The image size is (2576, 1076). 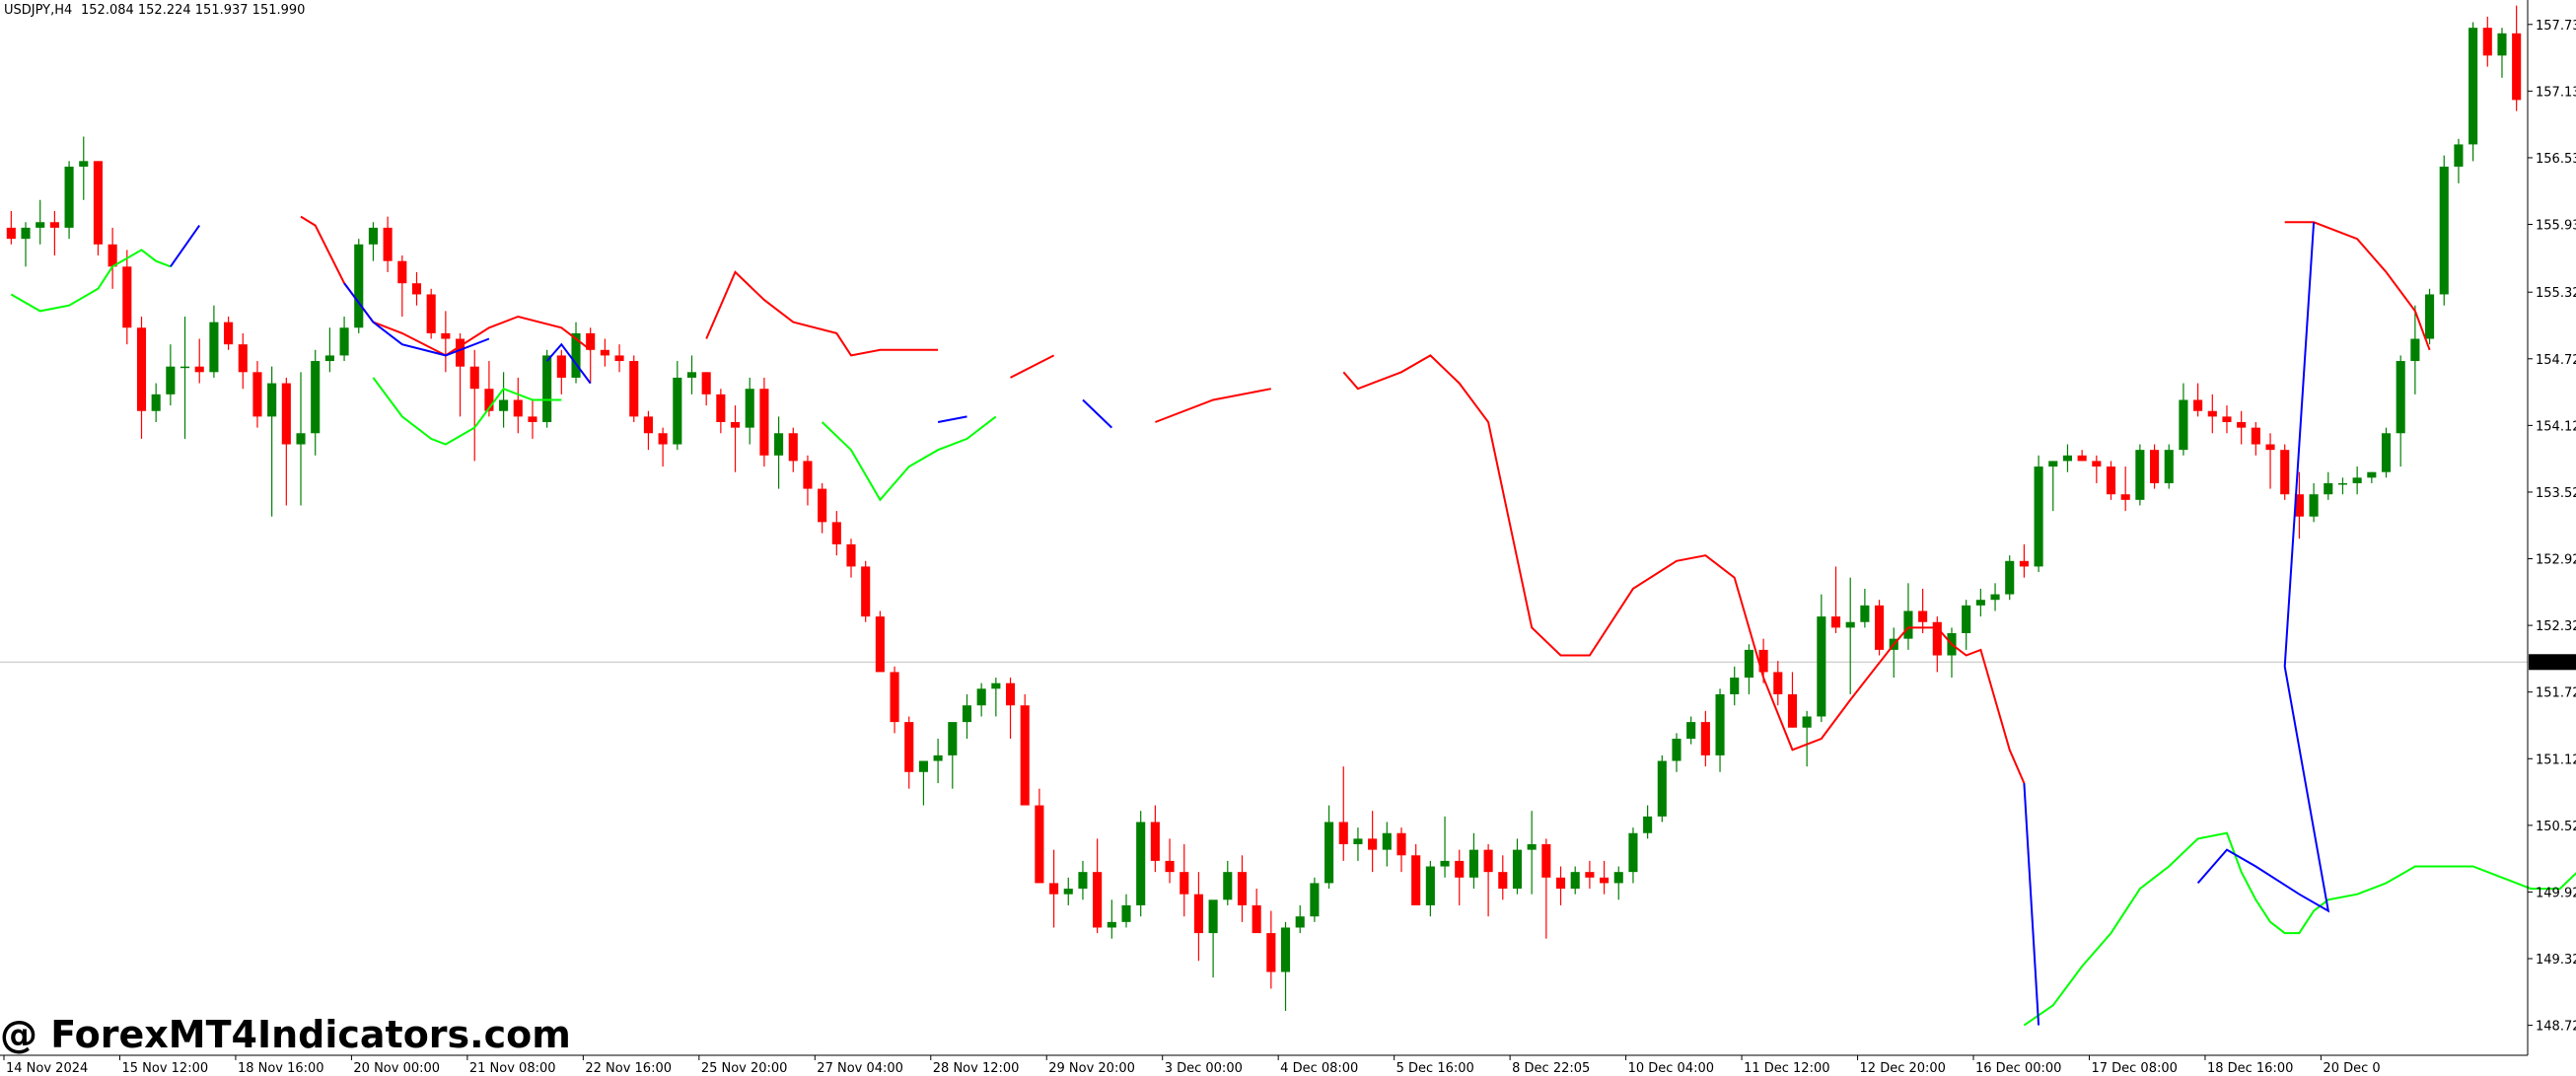 What do you see at coordinates (2556, 494) in the screenshot?
I see `price-tick-label: 153.52` at bounding box center [2556, 494].